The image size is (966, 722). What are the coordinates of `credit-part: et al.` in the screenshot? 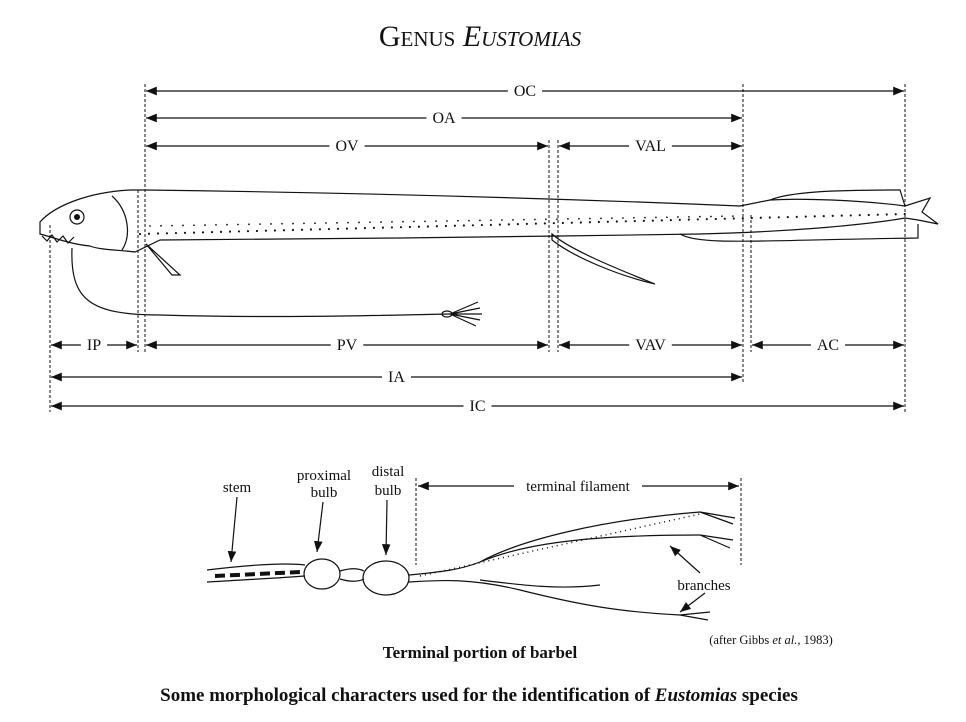 It's located at (784, 640).